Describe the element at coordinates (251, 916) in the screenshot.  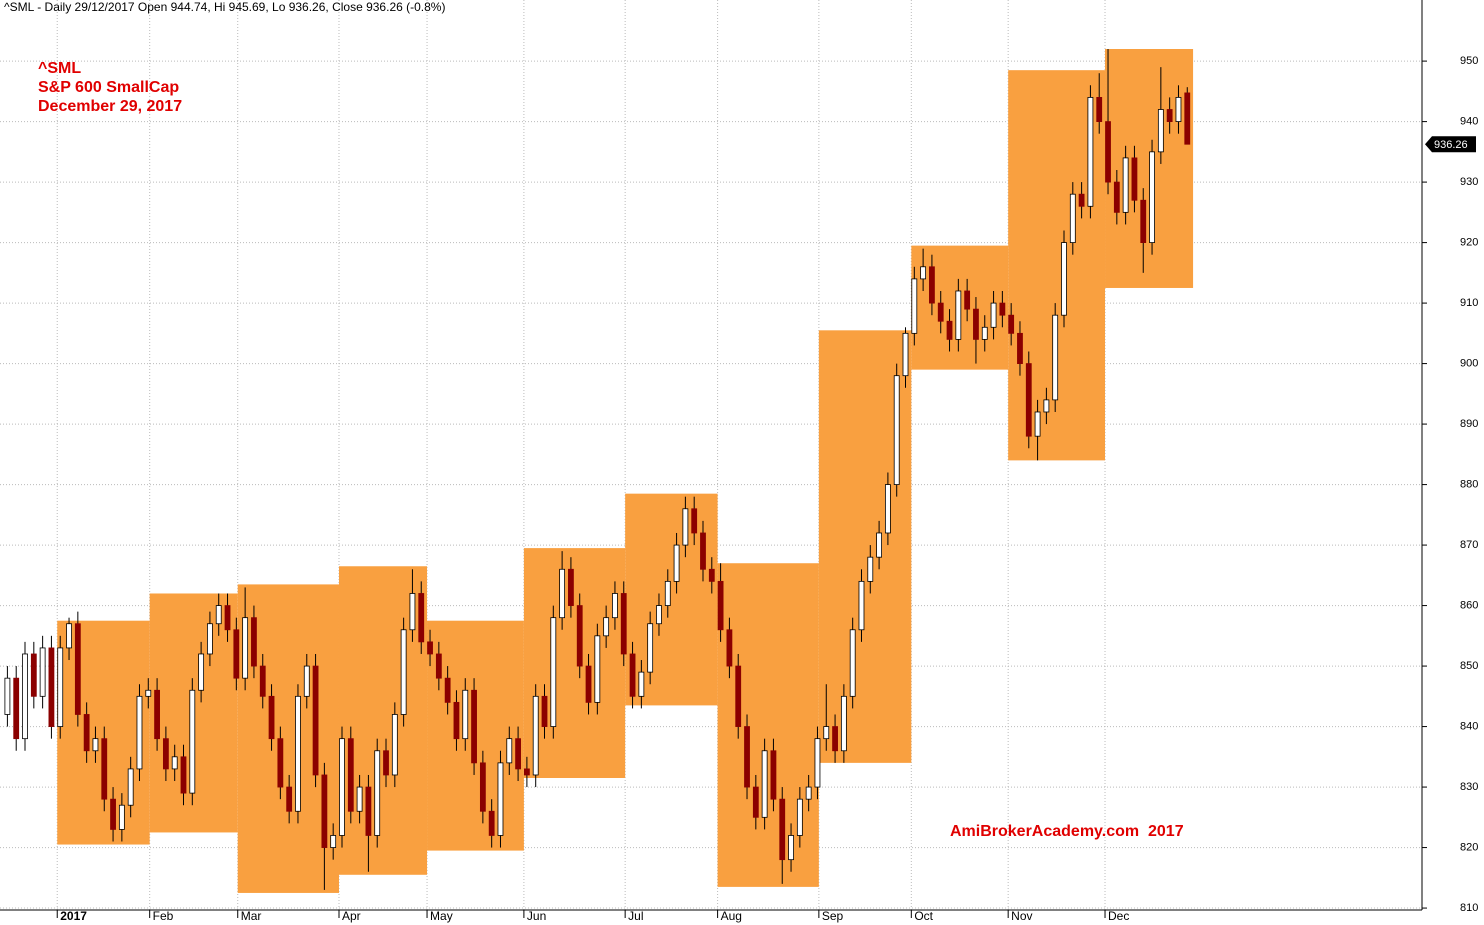
I see `x-tick-label: Mar` at that location.